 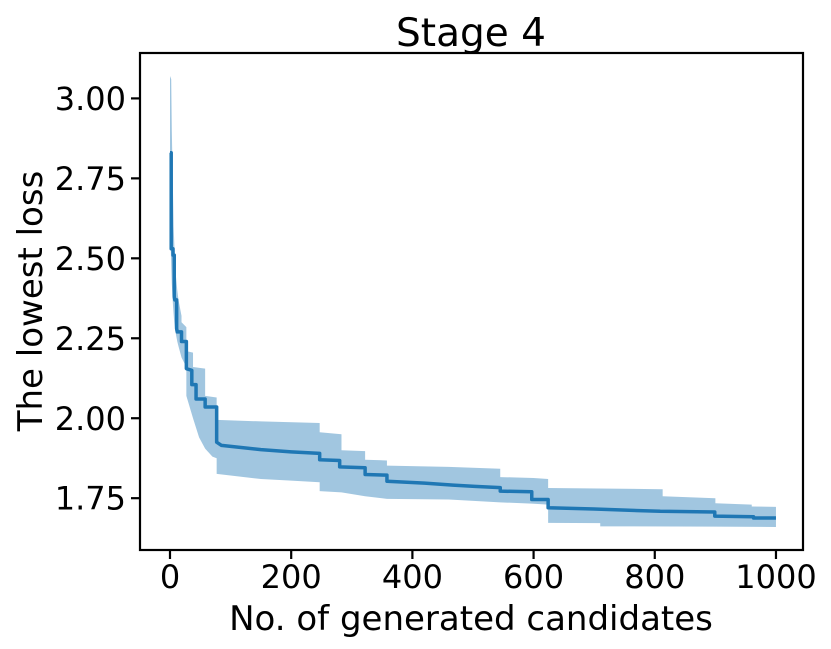 I want to click on x-tick-label: 600, so click(x=533, y=577).